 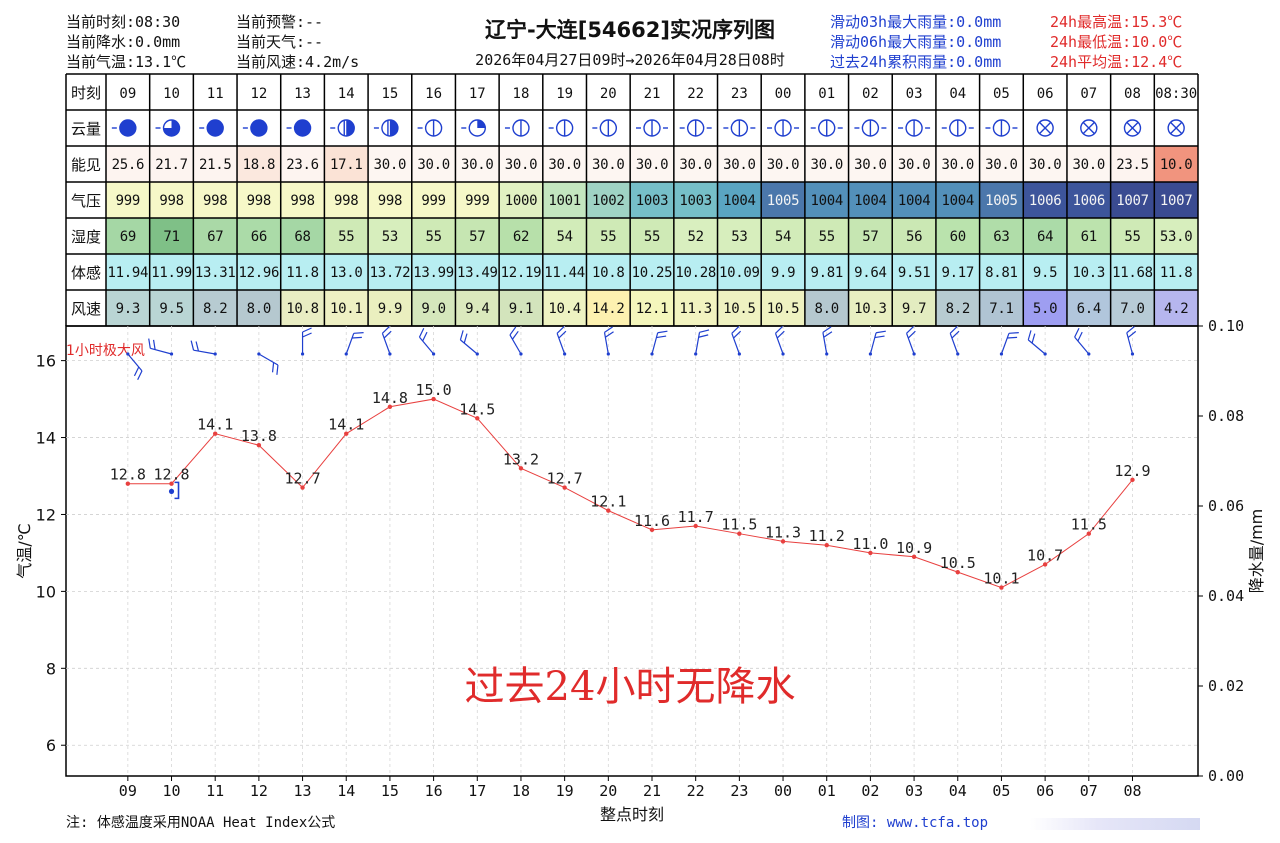 I want to click on wind-cell: 7.1, so click(x=1001, y=309).